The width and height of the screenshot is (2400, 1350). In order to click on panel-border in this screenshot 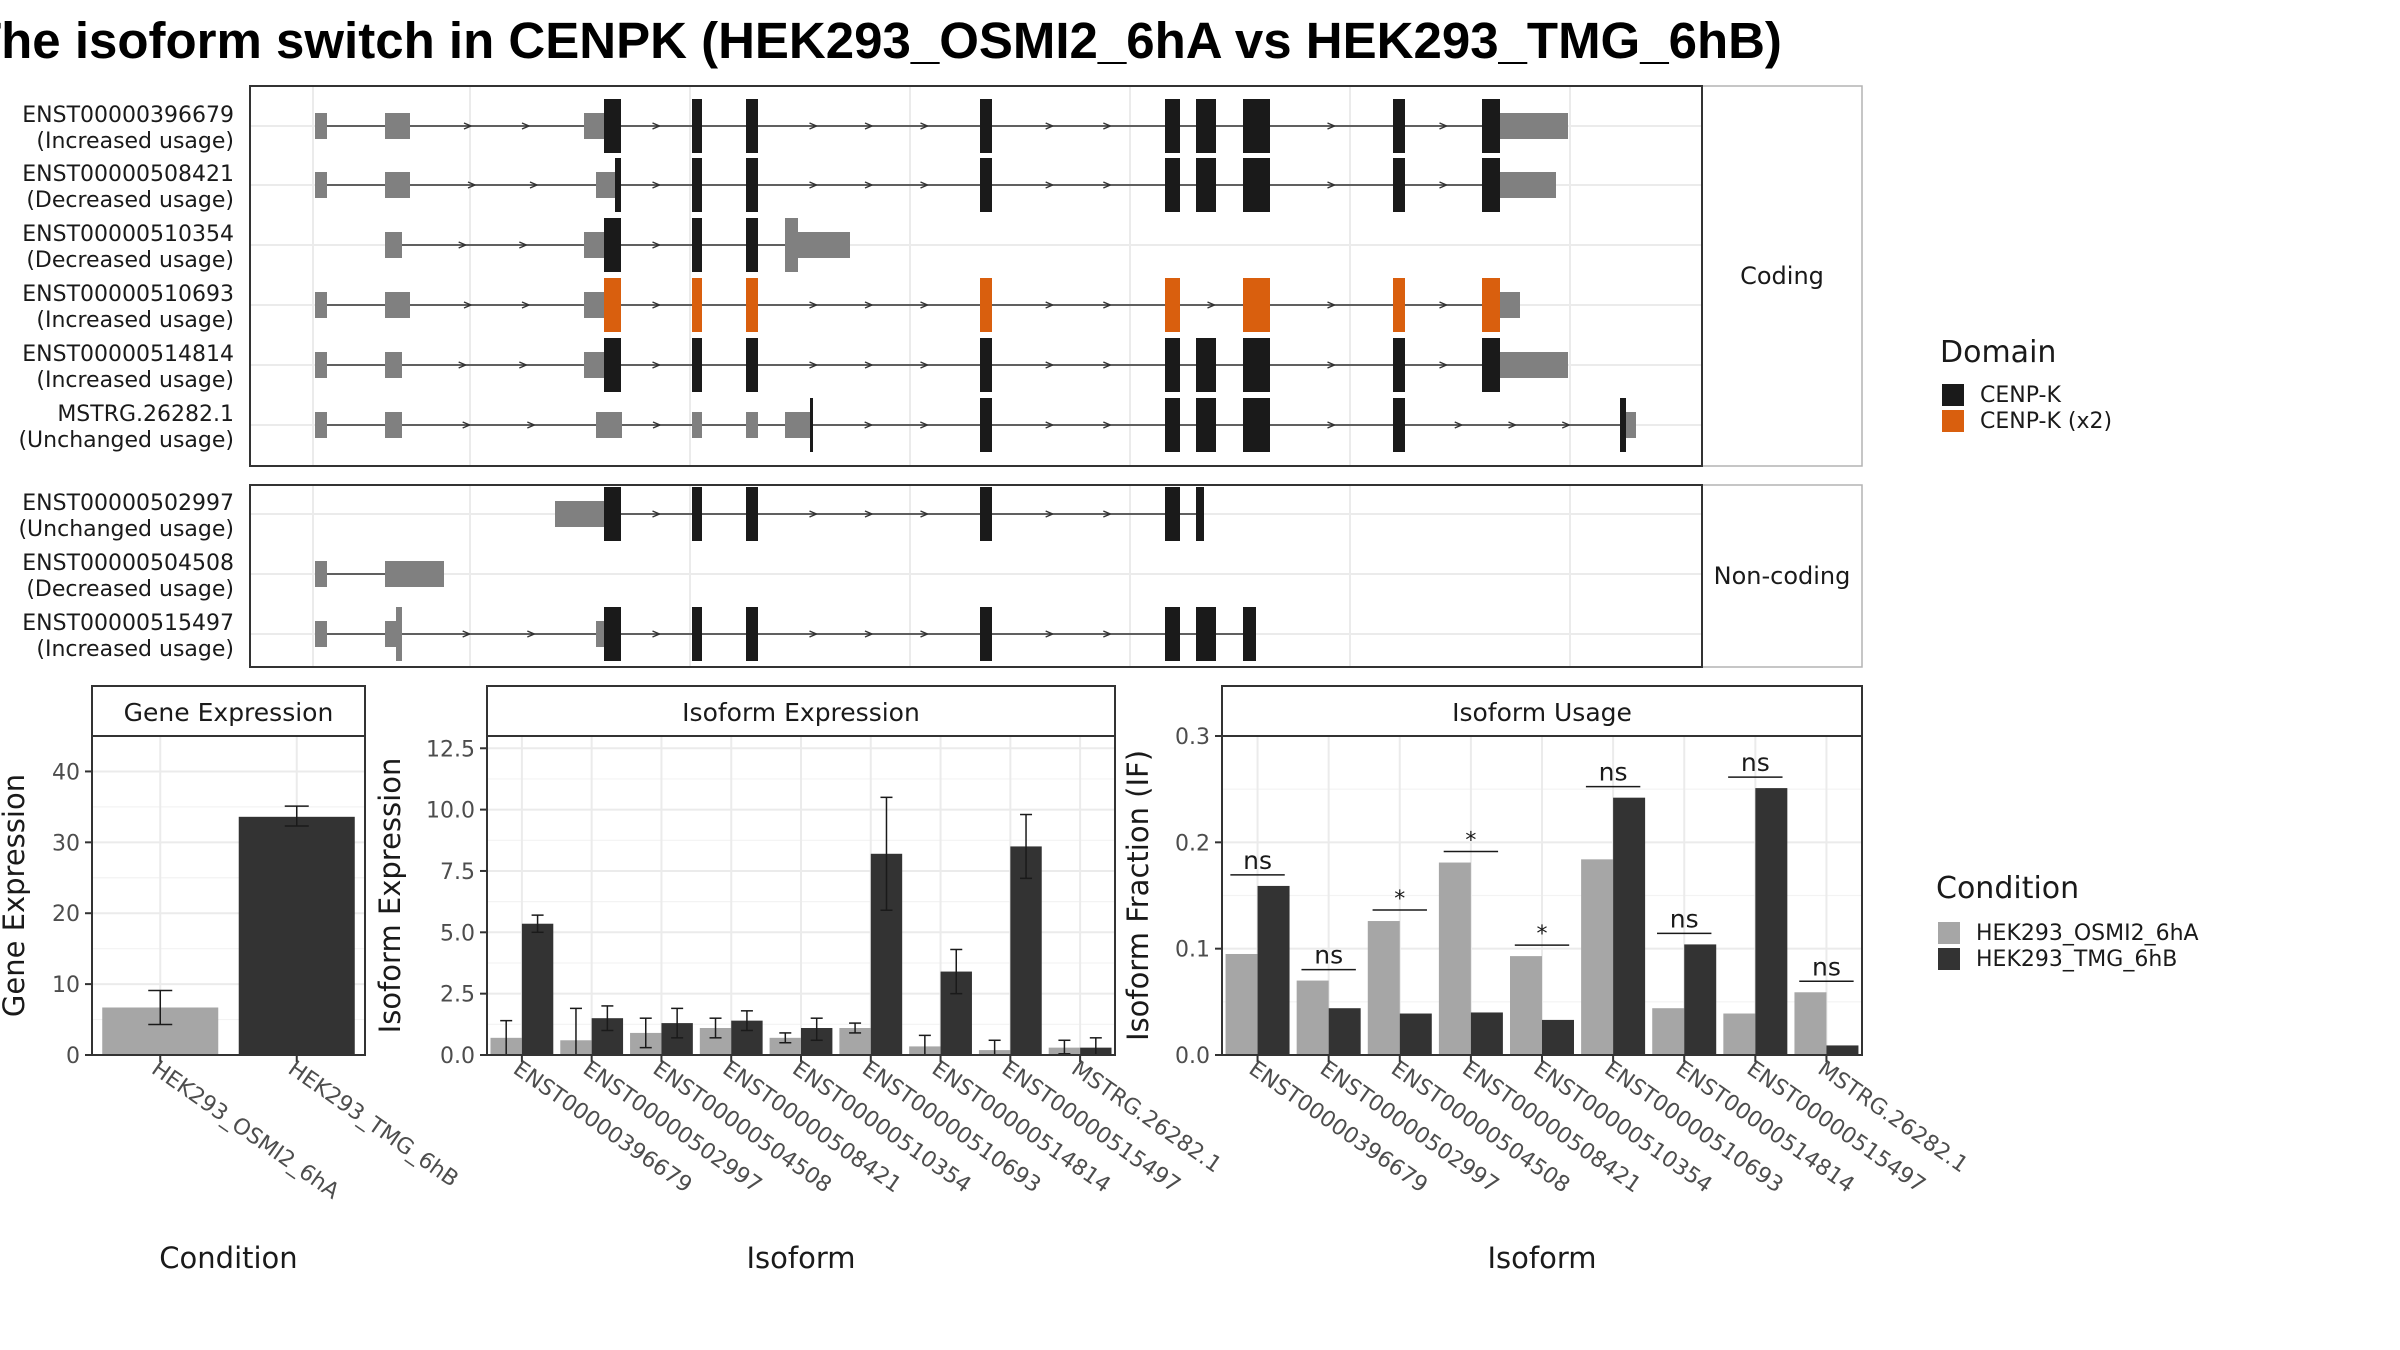, I will do `click(976, 576)`.